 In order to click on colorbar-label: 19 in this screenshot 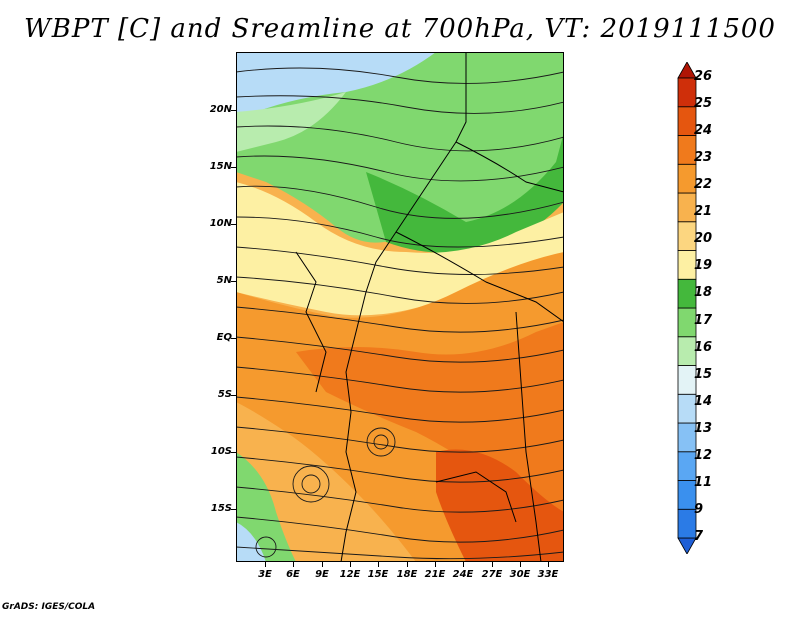, I will do `click(703, 266)`.